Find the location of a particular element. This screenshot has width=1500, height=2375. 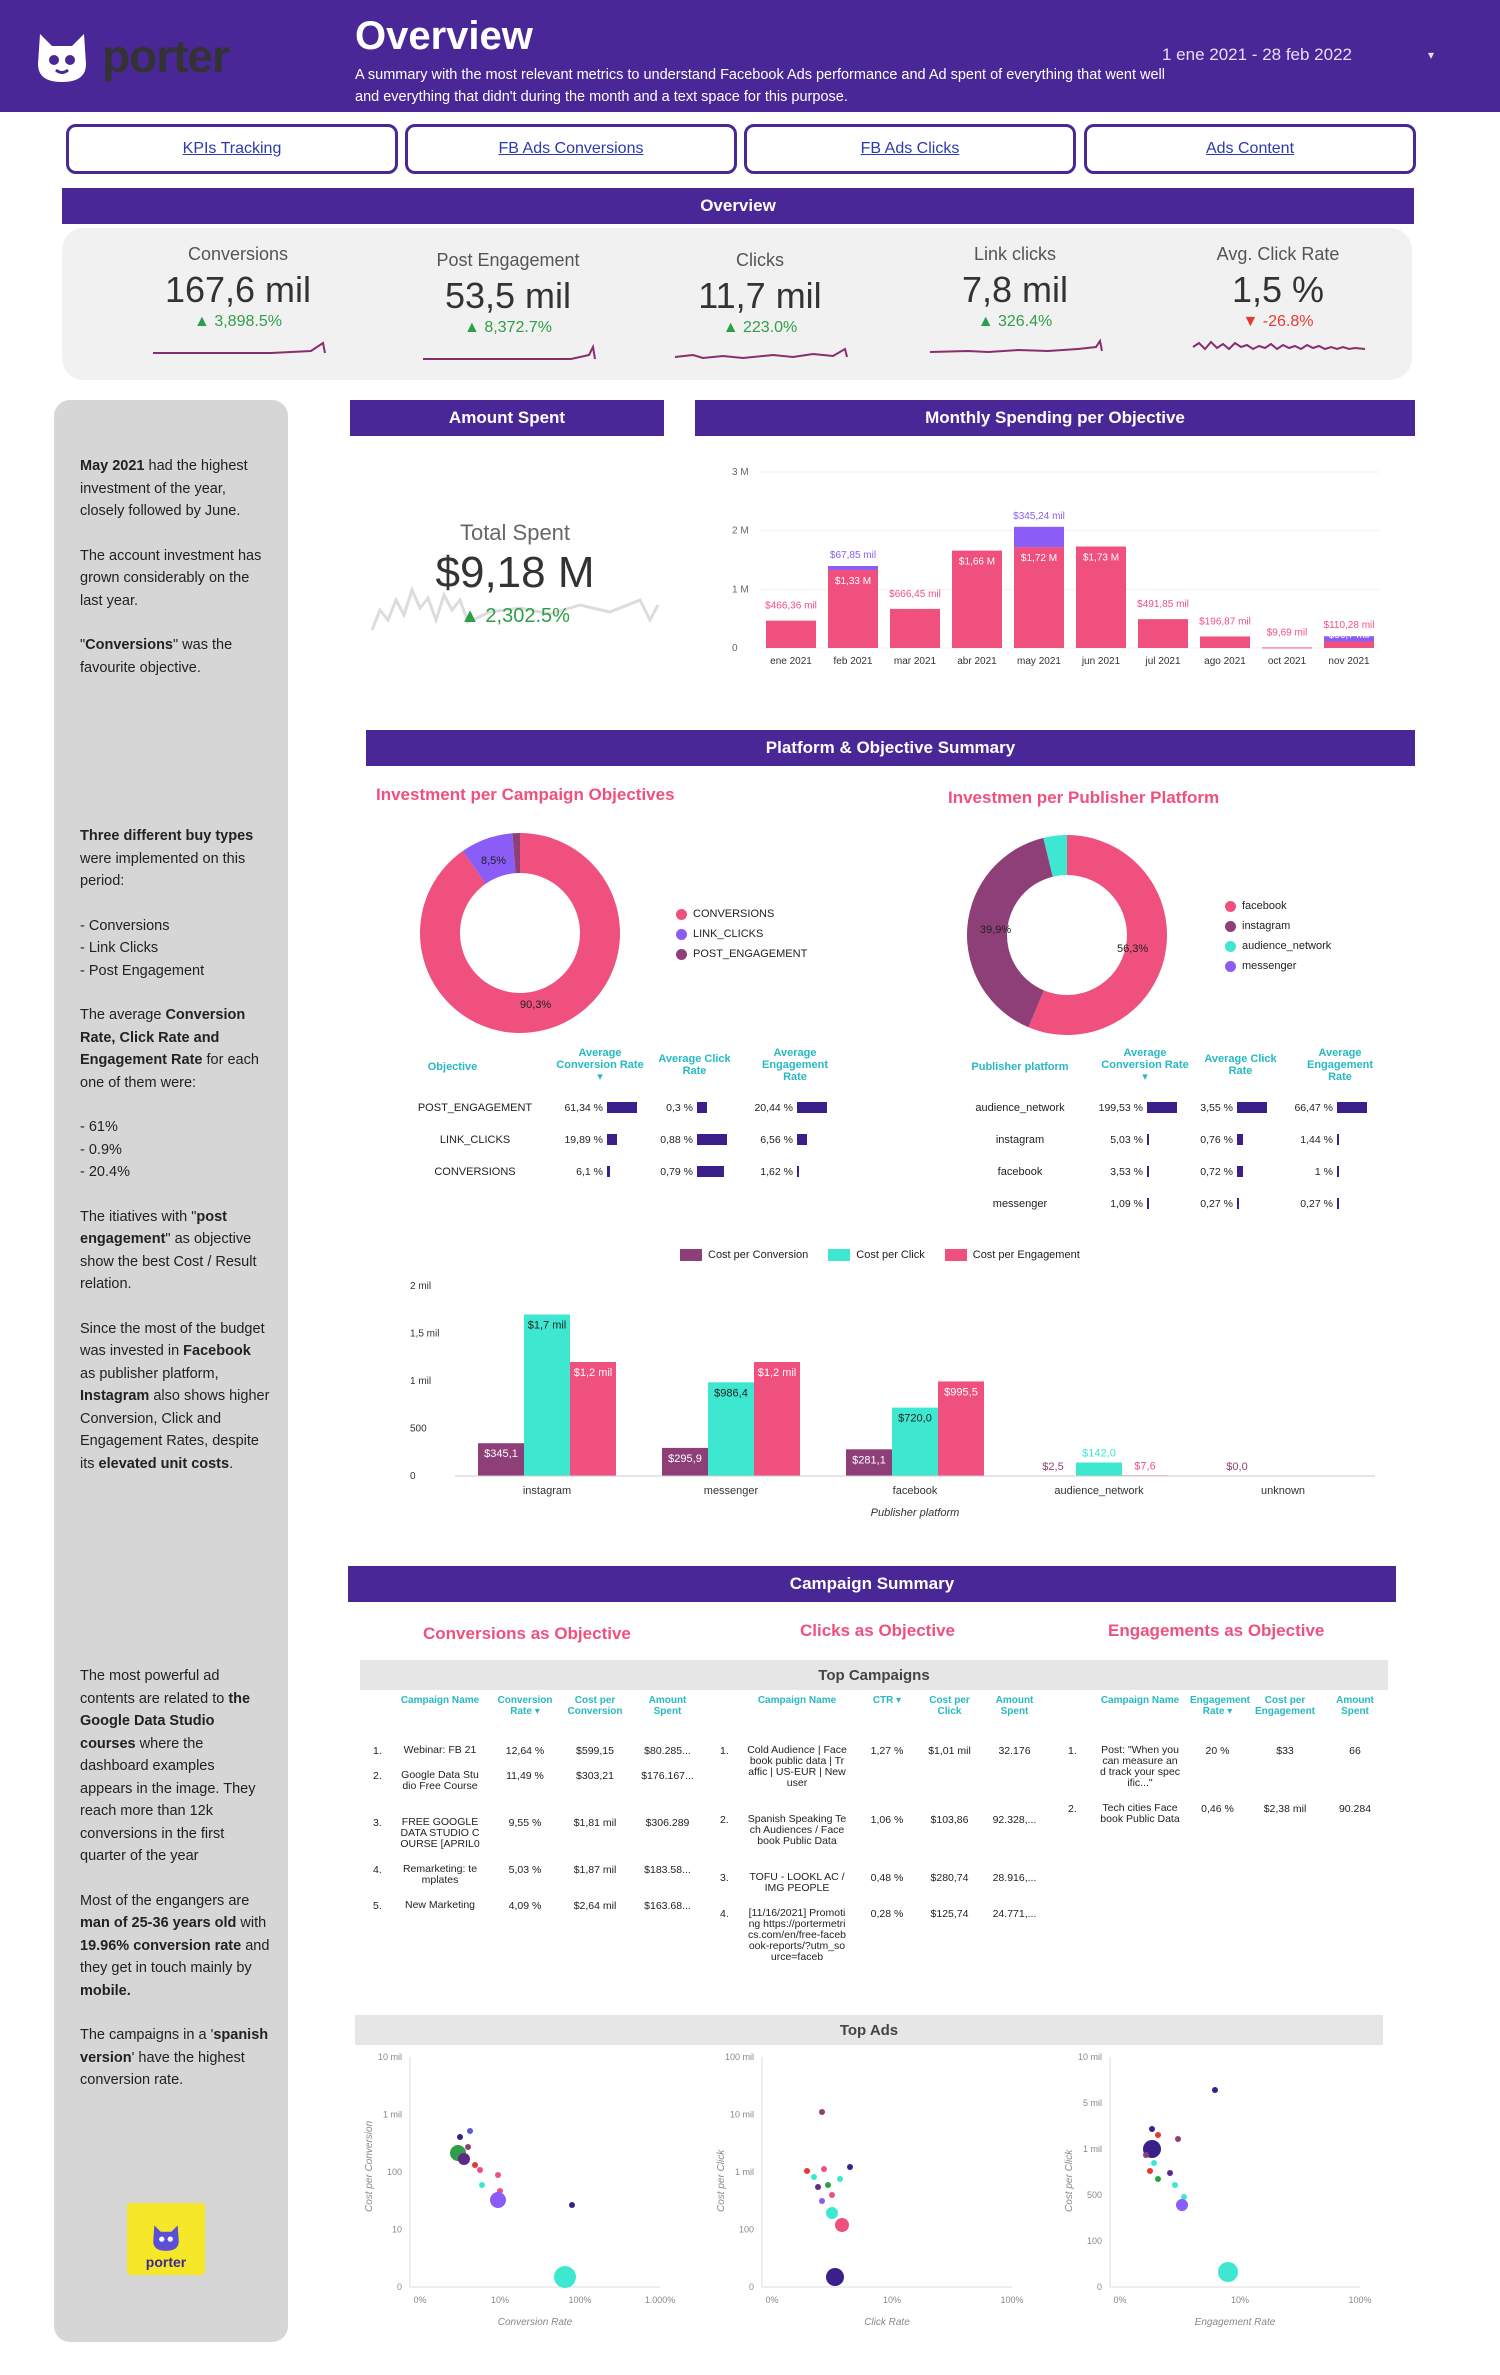

nav-kpis-tracking: KPIs Tracking is located at coordinates (232, 149).